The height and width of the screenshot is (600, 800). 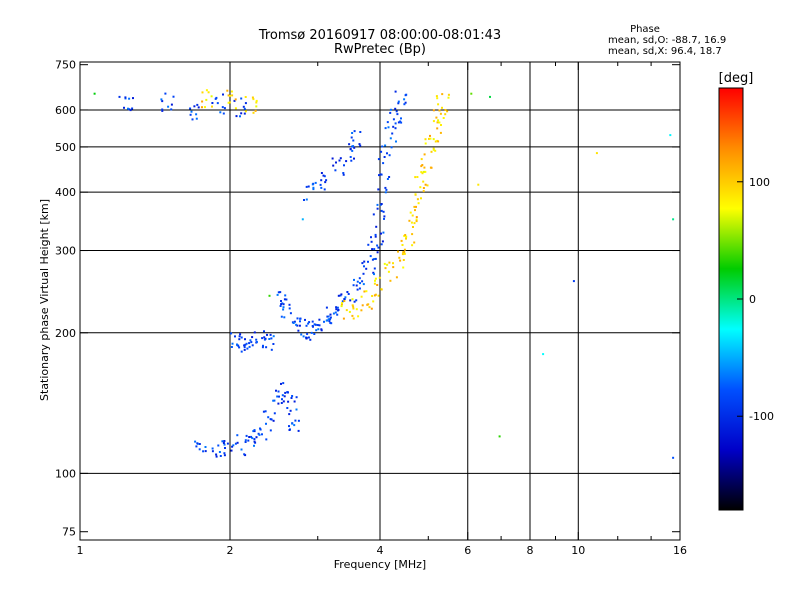 What do you see at coordinates (380, 550) in the screenshot?
I see `x-tick-label: 4` at bounding box center [380, 550].